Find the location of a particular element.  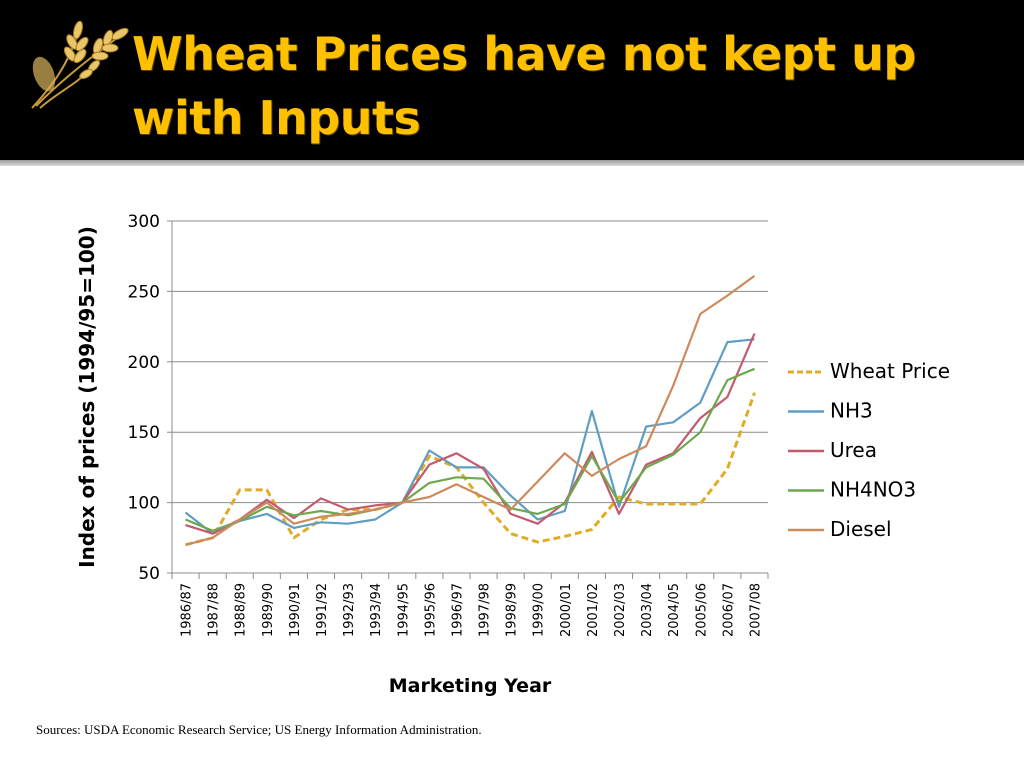

x-axis-label: Marketing Year is located at coordinates (470, 686).